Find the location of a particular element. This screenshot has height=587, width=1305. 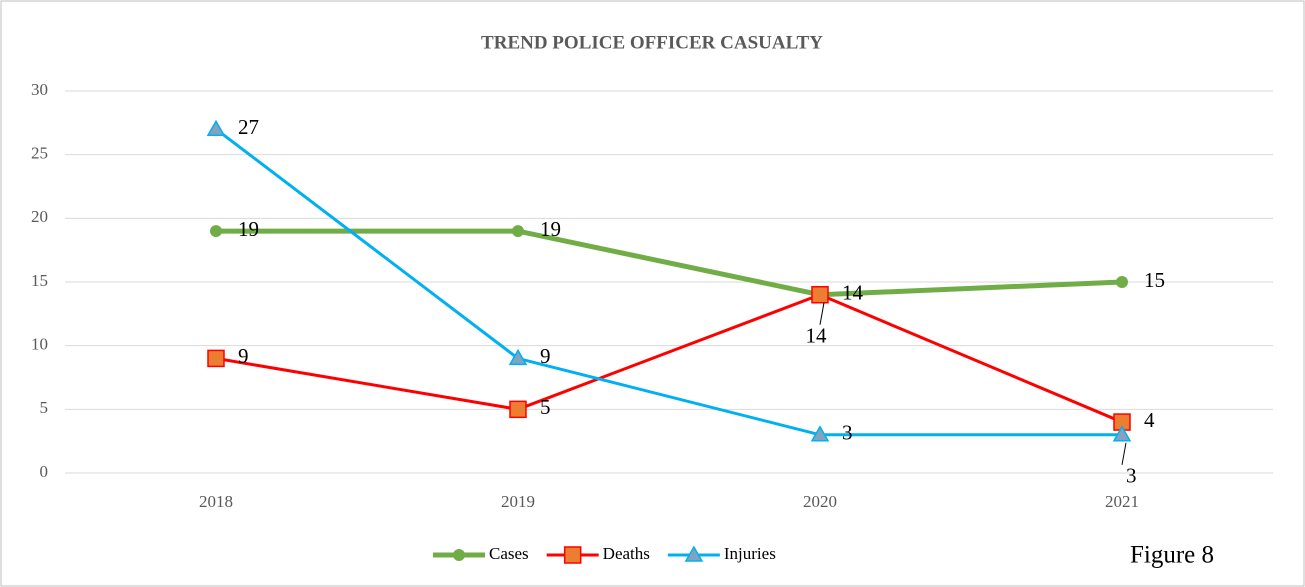

legend-label: Deaths is located at coordinates (626, 553).